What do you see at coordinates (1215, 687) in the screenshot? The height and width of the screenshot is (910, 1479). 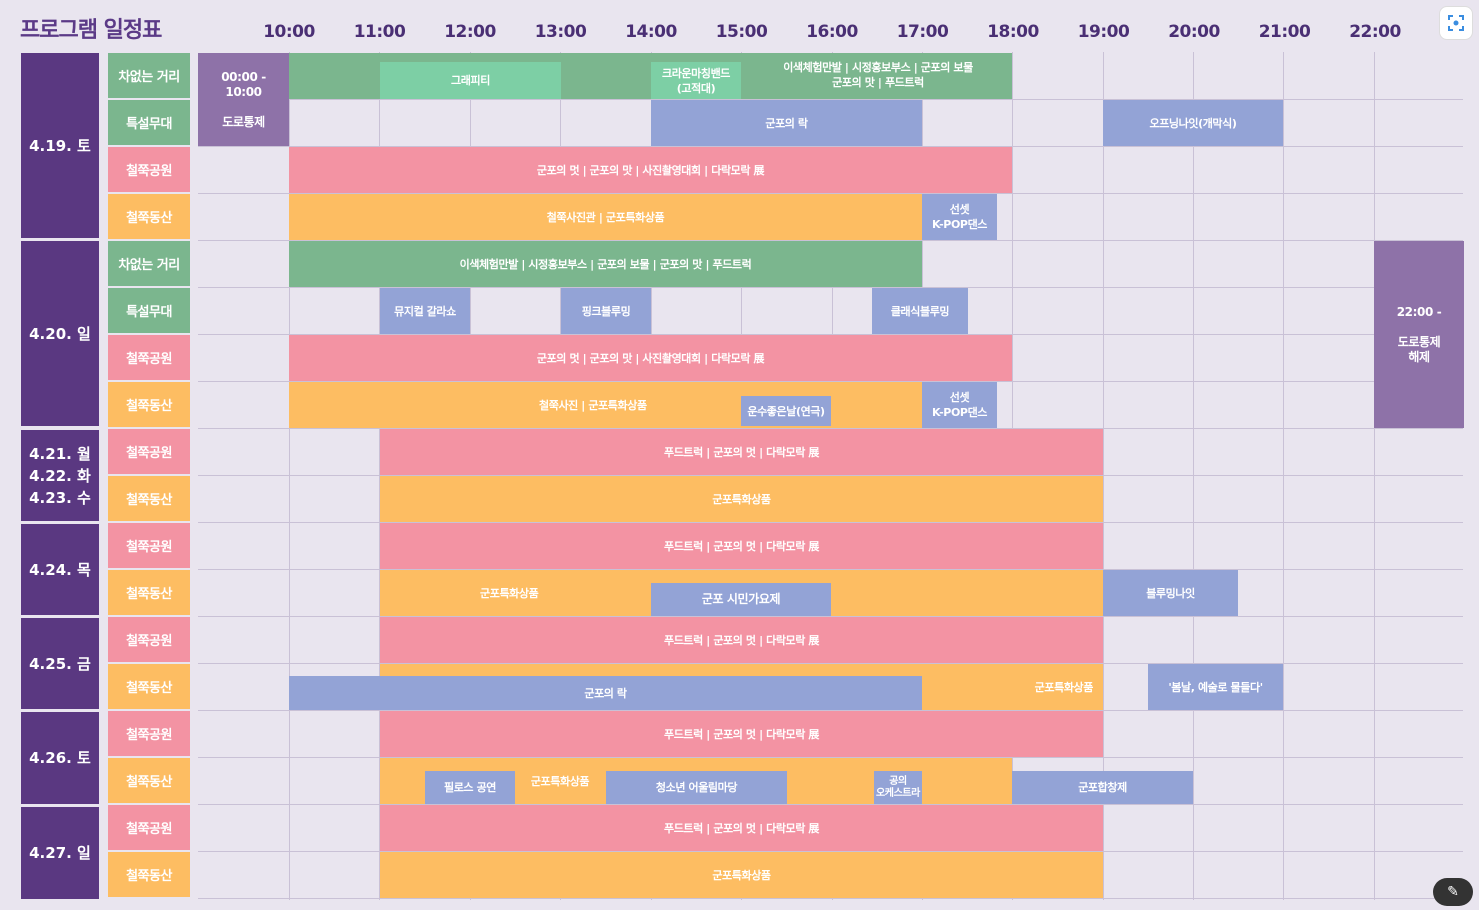 I see `event-spring-art: '봄날, 예술로 물들다'` at bounding box center [1215, 687].